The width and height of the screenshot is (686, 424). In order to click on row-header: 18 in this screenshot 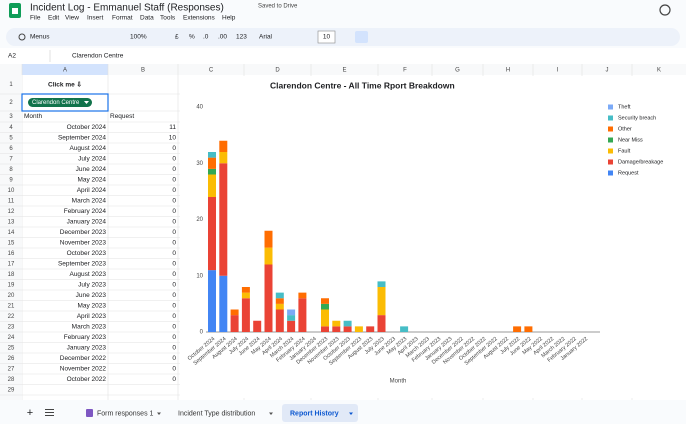, I will do `click(11, 275)`.